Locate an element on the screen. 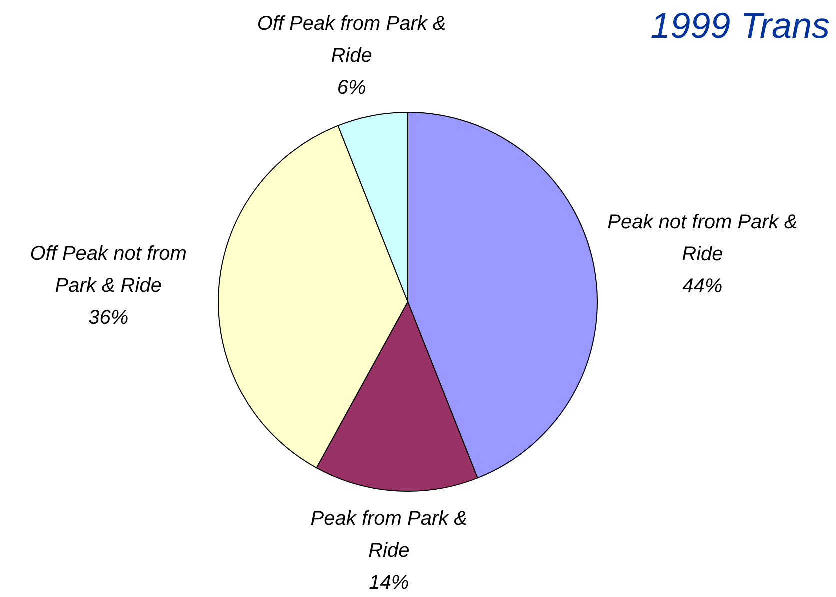 This screenshot has height=597, width=836. chart-title: 1999 Trans is located at coordinates (740, 25).